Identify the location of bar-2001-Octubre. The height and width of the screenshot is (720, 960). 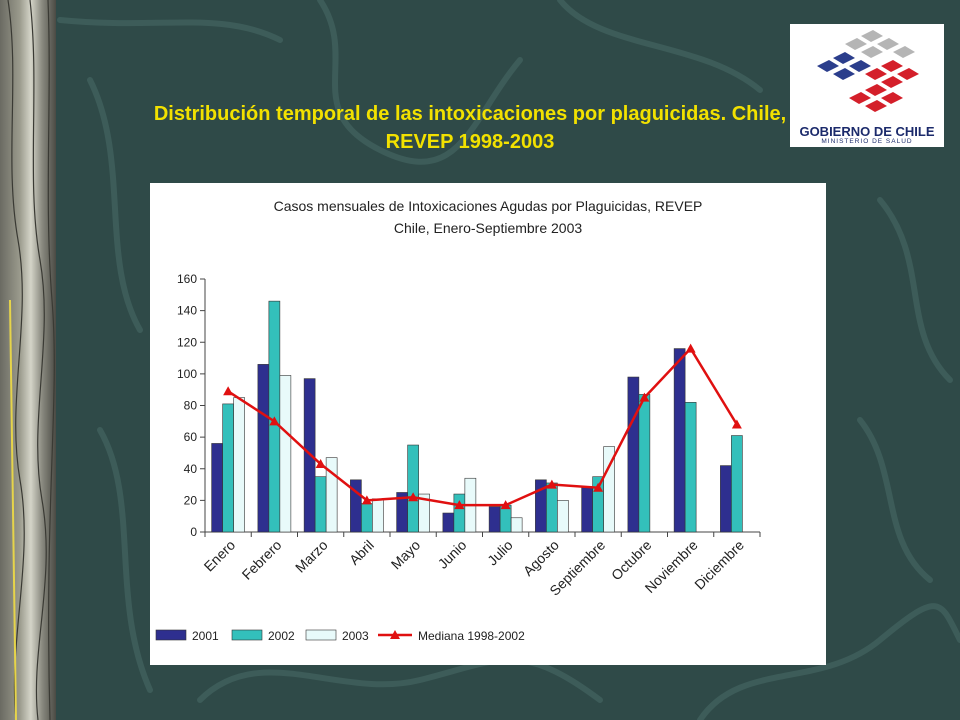
(633, 454).